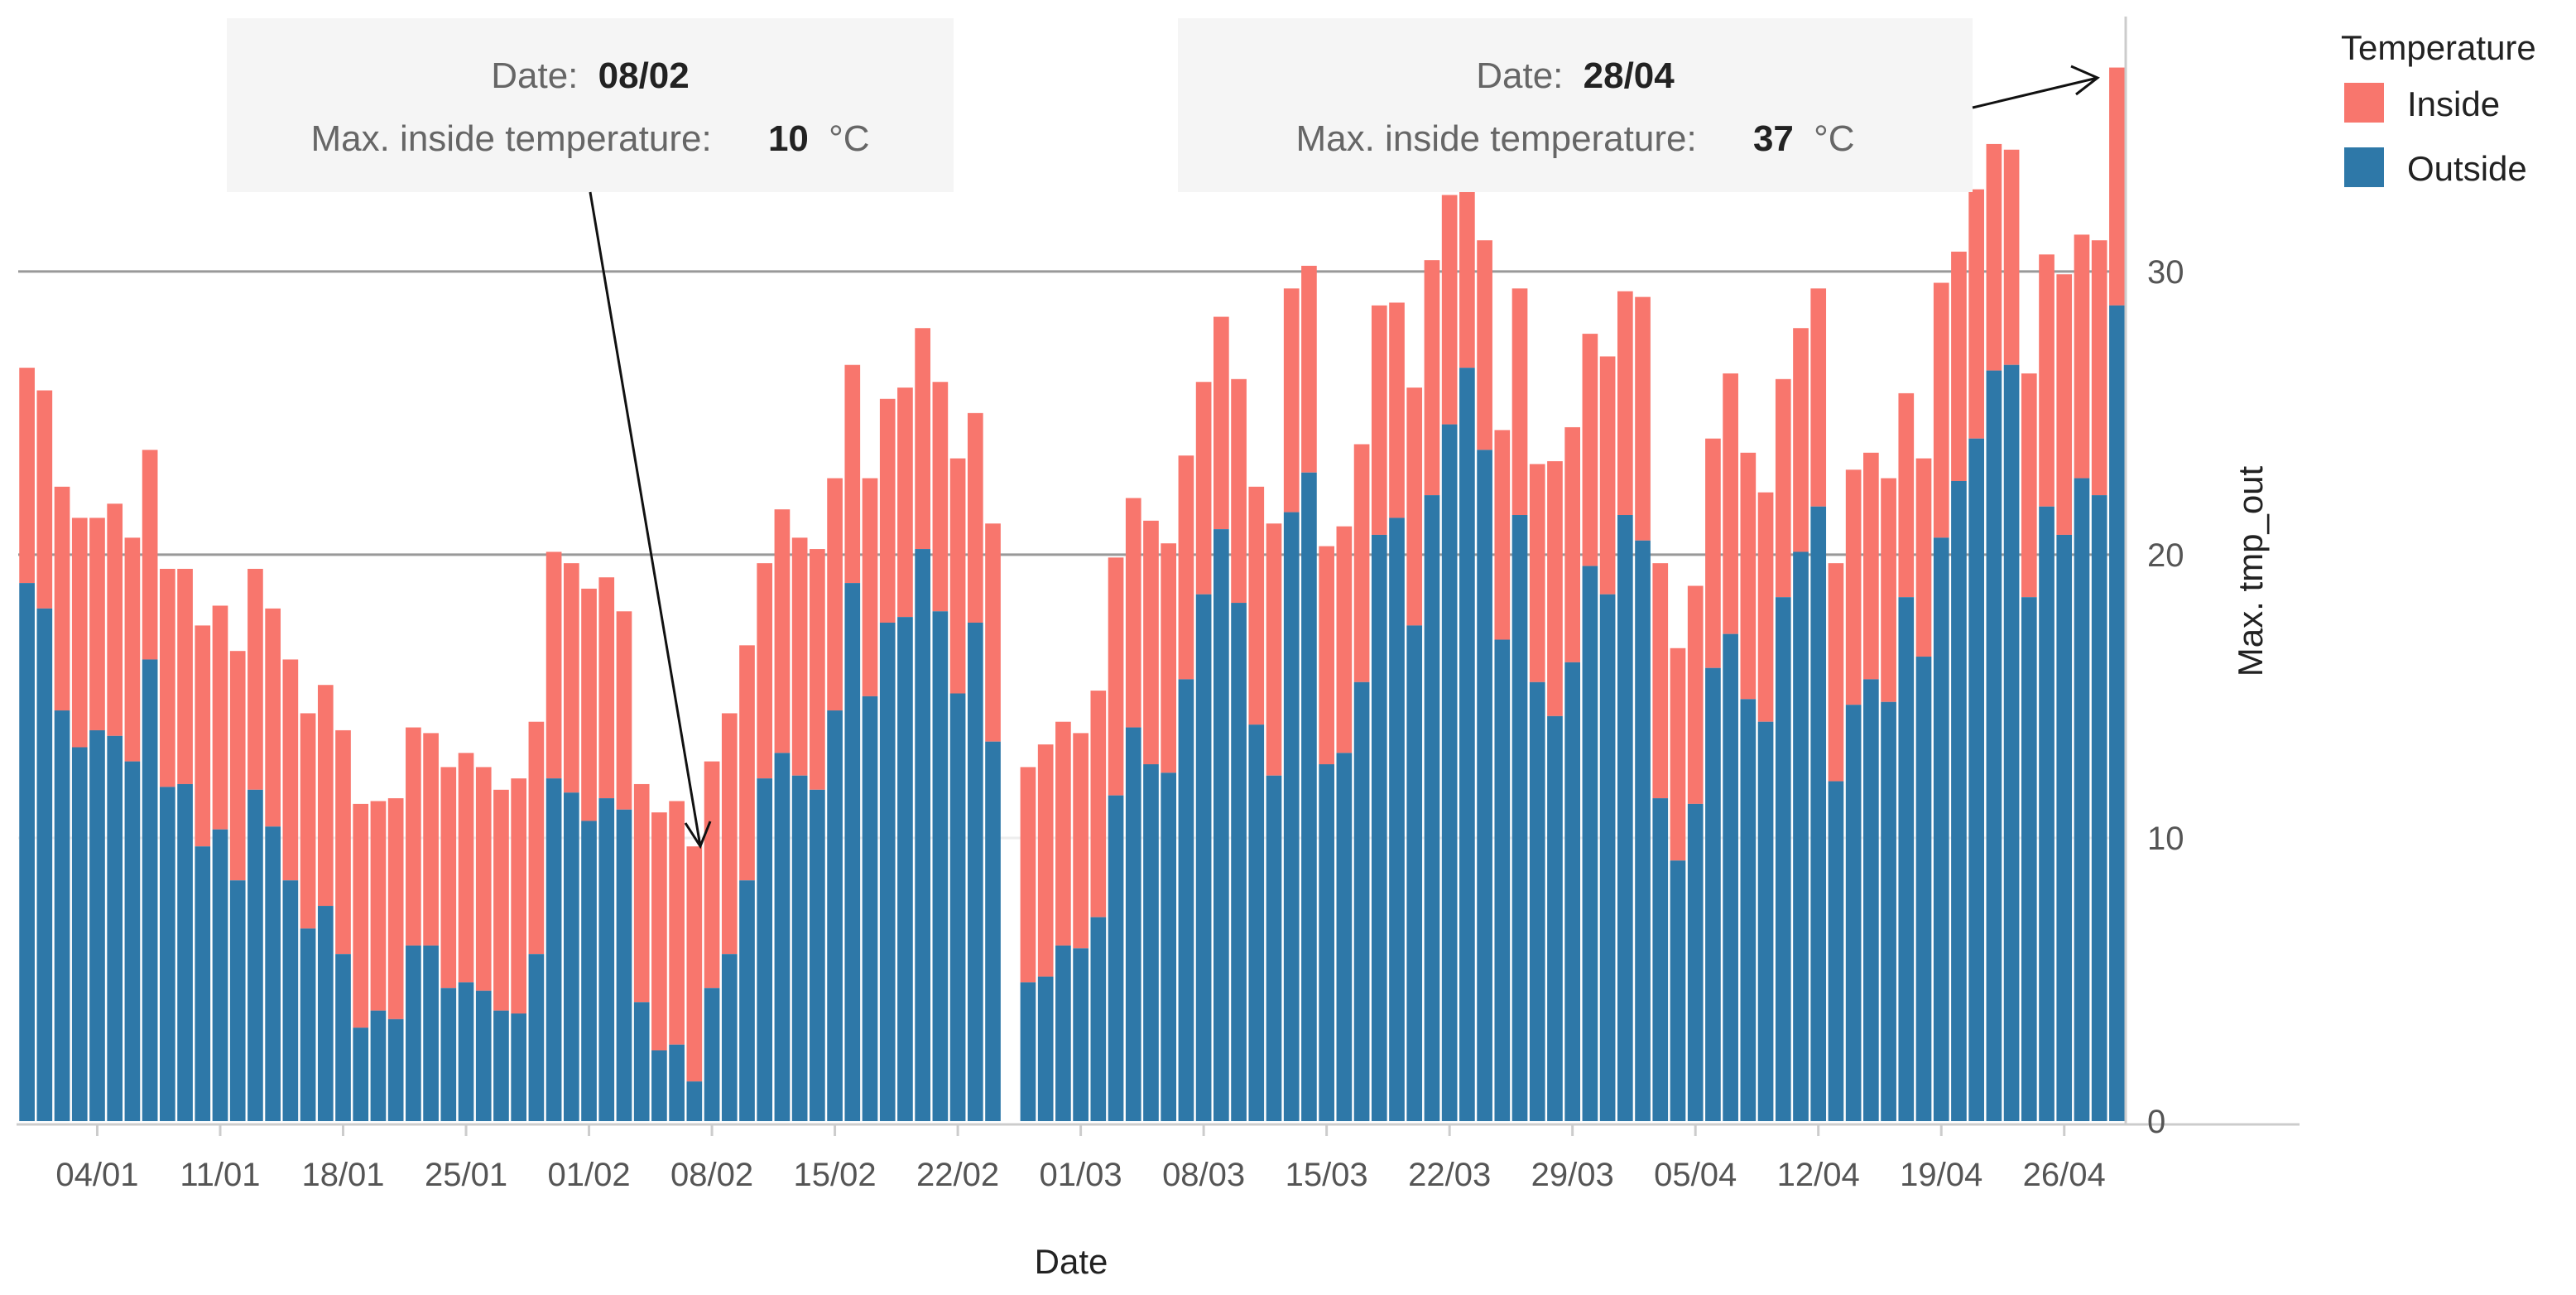 This screenshot has height=1295, width=2576. What do you see at coordinates (96, 1175) in the screenshot?
I see `x-tick-label-0: 04/01` at bounding box center [96, 1175].